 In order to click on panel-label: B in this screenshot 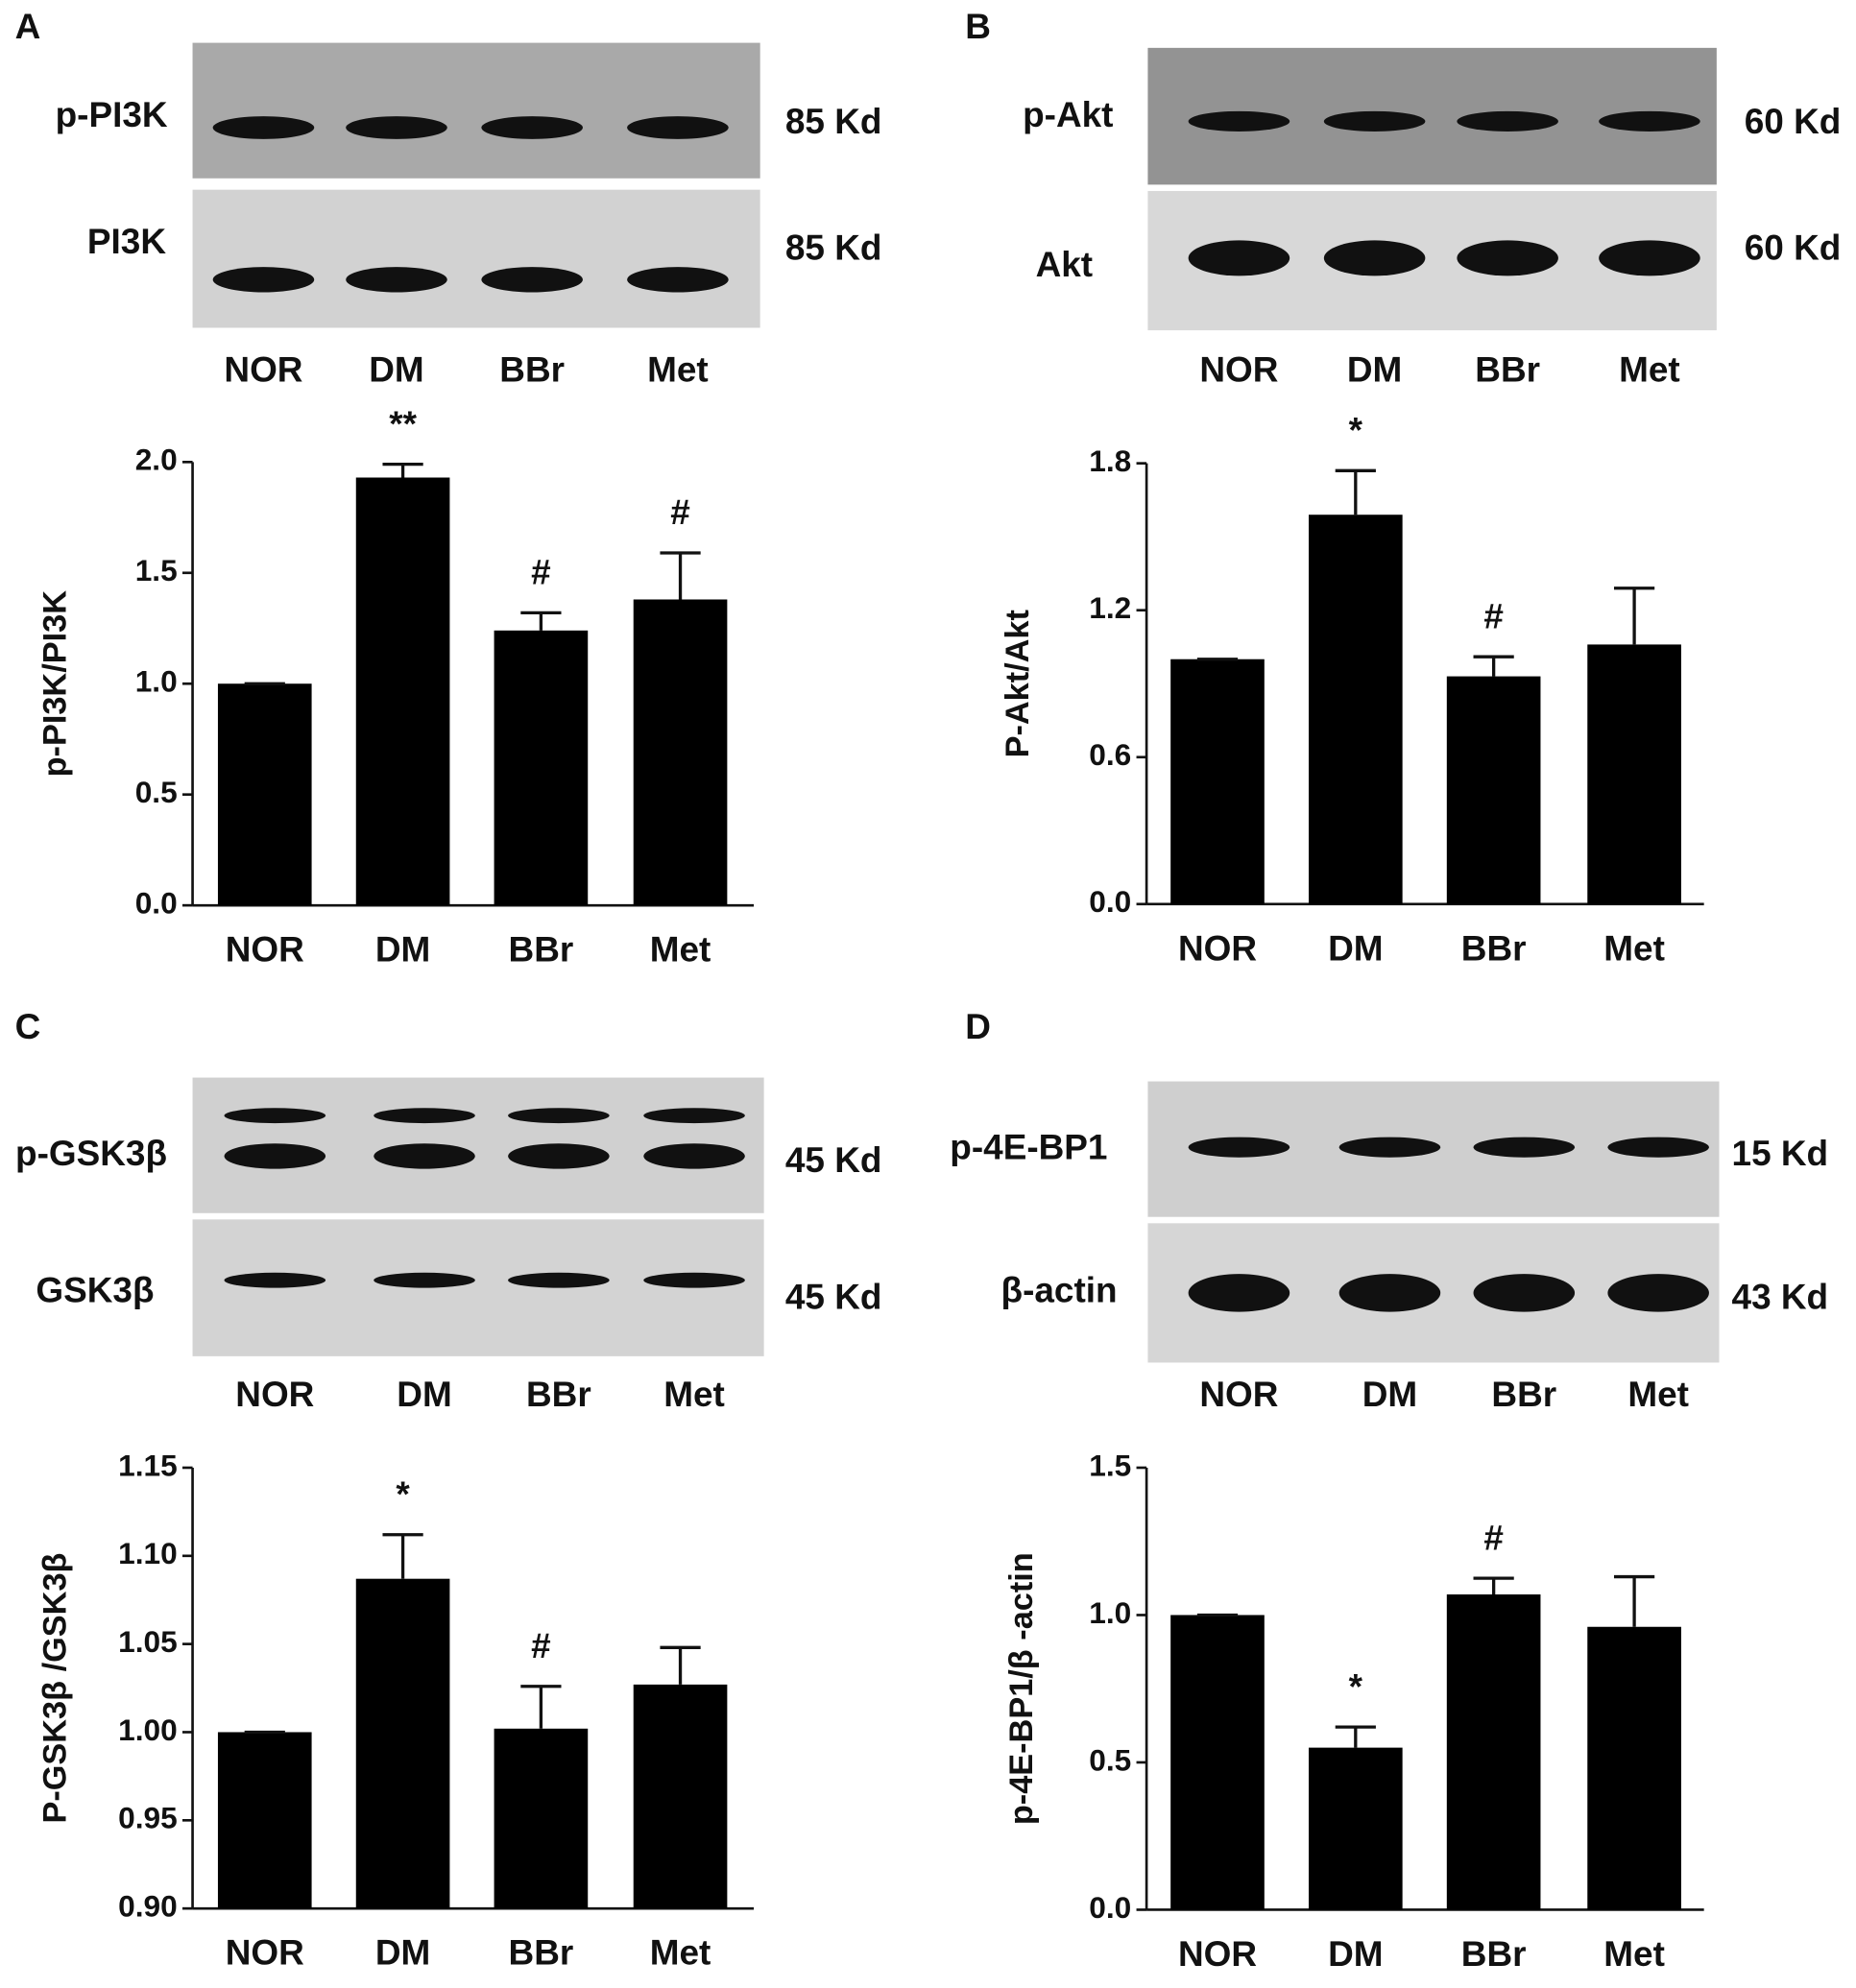, I will do `click(978, 26)`.